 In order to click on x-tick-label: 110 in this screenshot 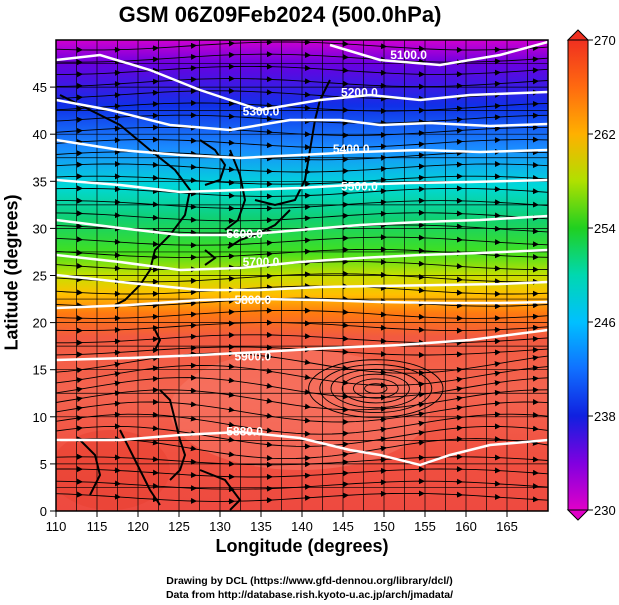, I will do `click(56, 526)`.